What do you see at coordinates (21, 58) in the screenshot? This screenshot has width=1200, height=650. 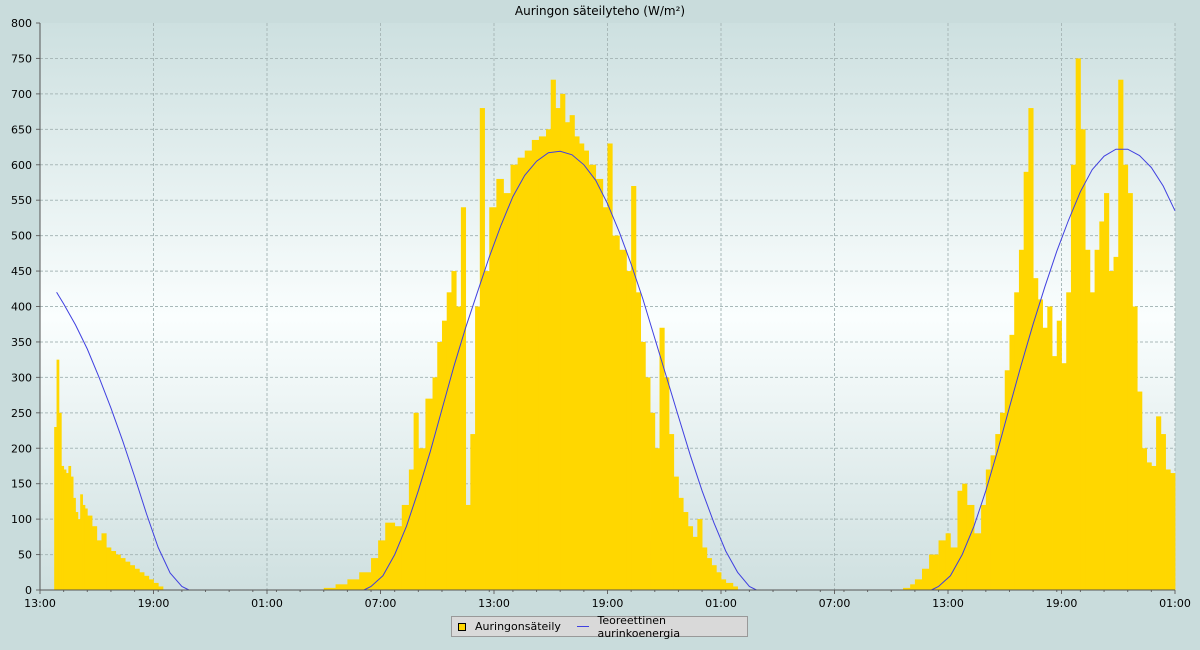 I see `y-tick-label: 750` at bounding box center [21, 58].